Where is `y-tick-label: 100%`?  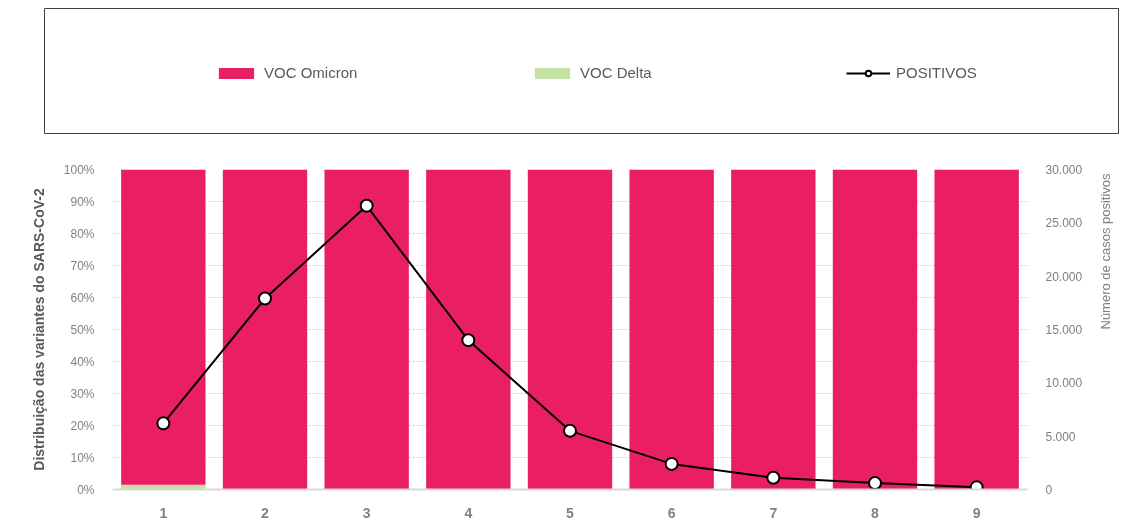 y-tick-label: 100% is located at coordinates (79, 169).